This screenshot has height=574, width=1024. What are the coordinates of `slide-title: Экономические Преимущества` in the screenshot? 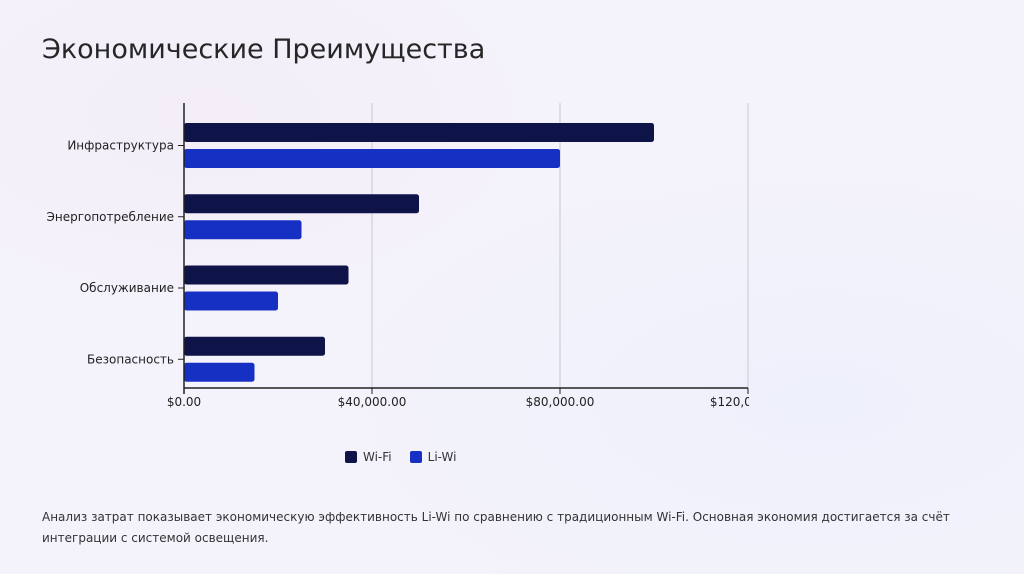 It's located at (264, 49).